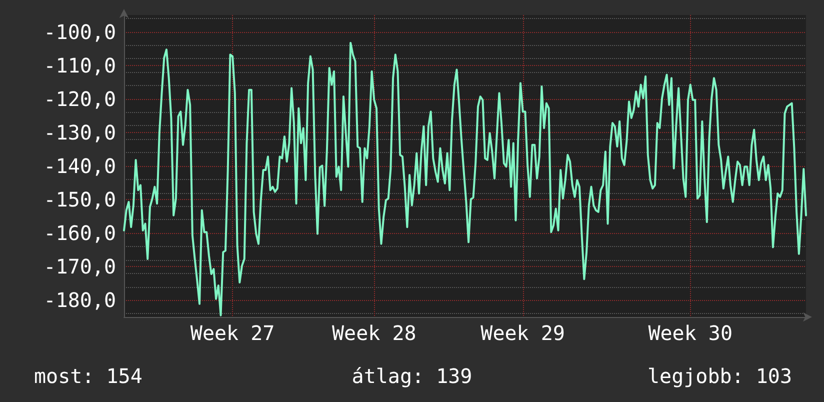  I want to click on x-tick-label: Week 28, so click(374, 333).